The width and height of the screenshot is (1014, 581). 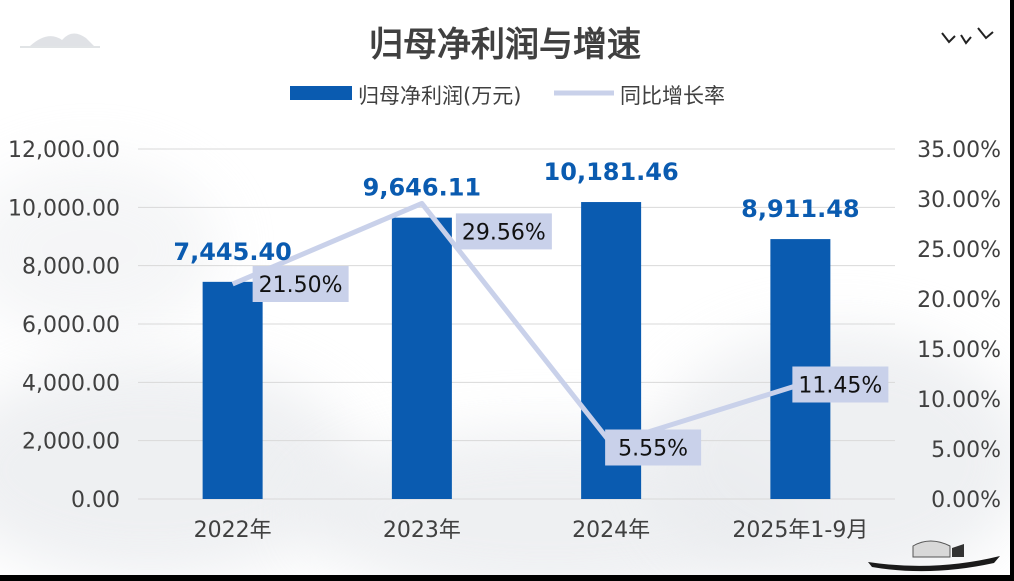 I want to click on left-axis-tick-label: 10,000.00, so click(x=64, y=208).